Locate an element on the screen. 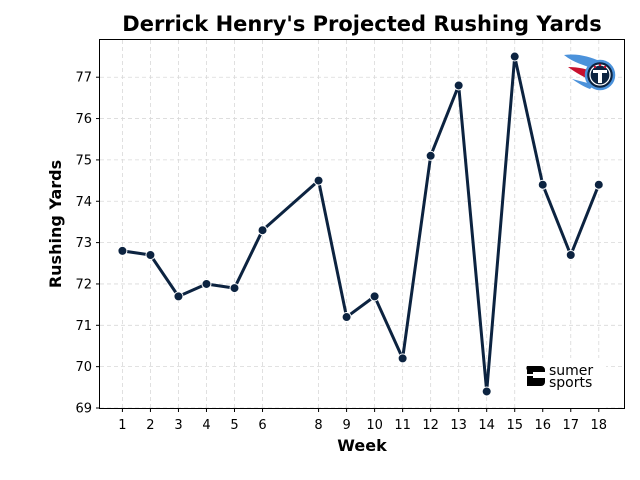  x-tick-label: 6 is located at coordinates (262, 425).